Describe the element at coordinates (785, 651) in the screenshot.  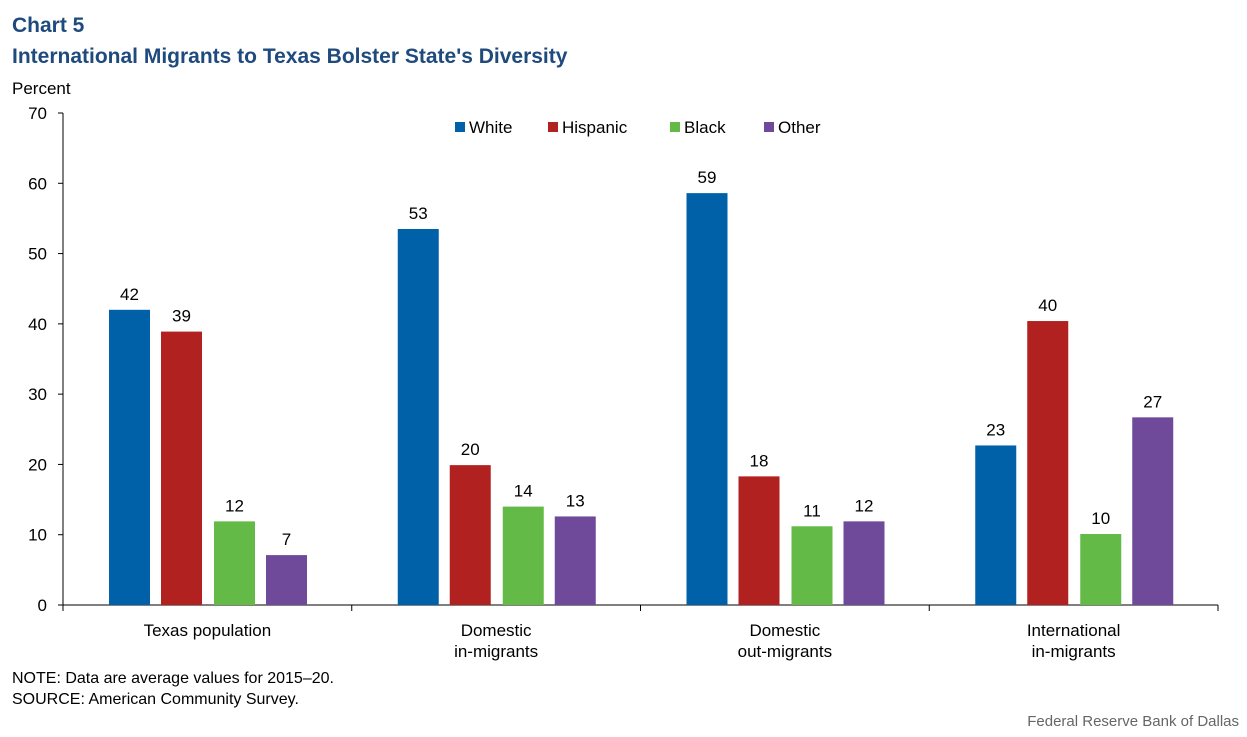
I see `x-tick-label: out-migrants` at that location.